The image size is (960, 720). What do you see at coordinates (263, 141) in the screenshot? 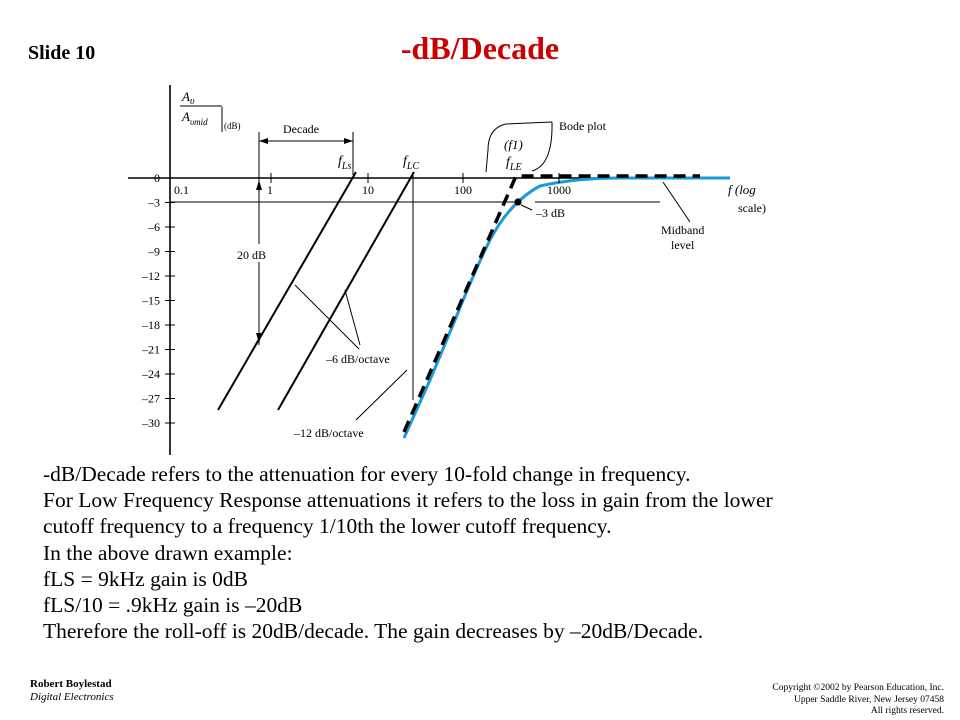
I see `decade-arrow-left` at bounding box center [263, 141].